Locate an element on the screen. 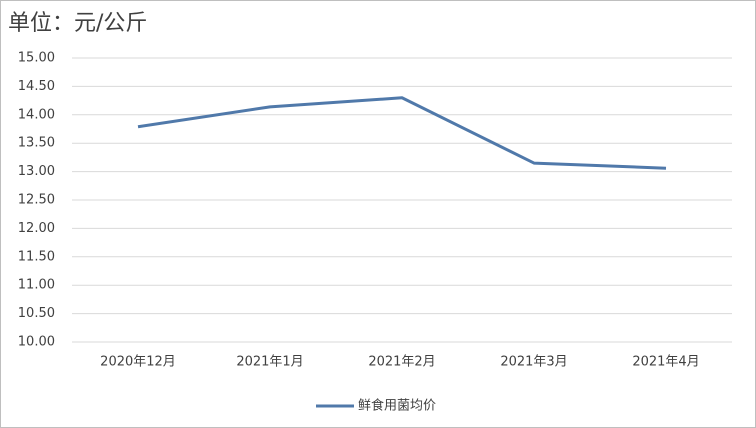  y-tick-label: 11.00 is located at coordinates (36, 285).